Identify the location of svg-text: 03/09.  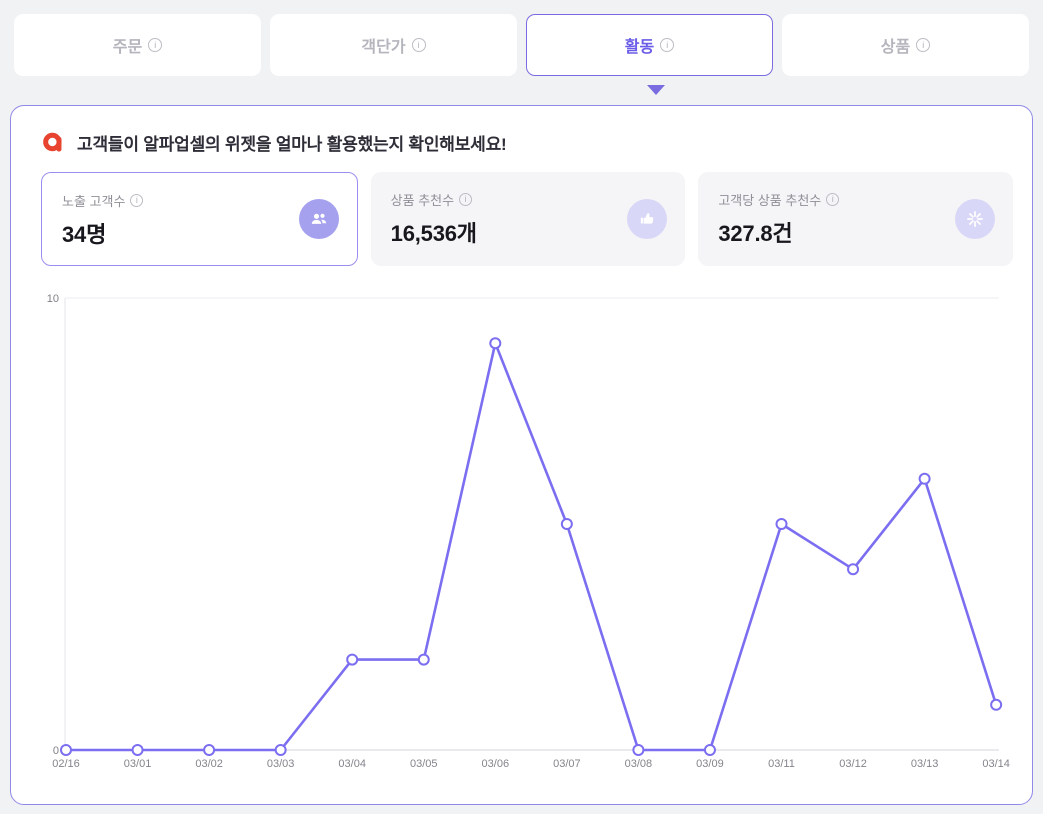
(710, 764).